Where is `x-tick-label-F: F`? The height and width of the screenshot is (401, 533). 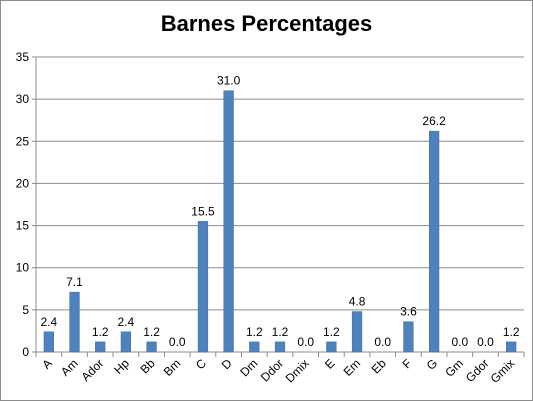
x-tick-label-F: F is located at coordinates (406, 363).